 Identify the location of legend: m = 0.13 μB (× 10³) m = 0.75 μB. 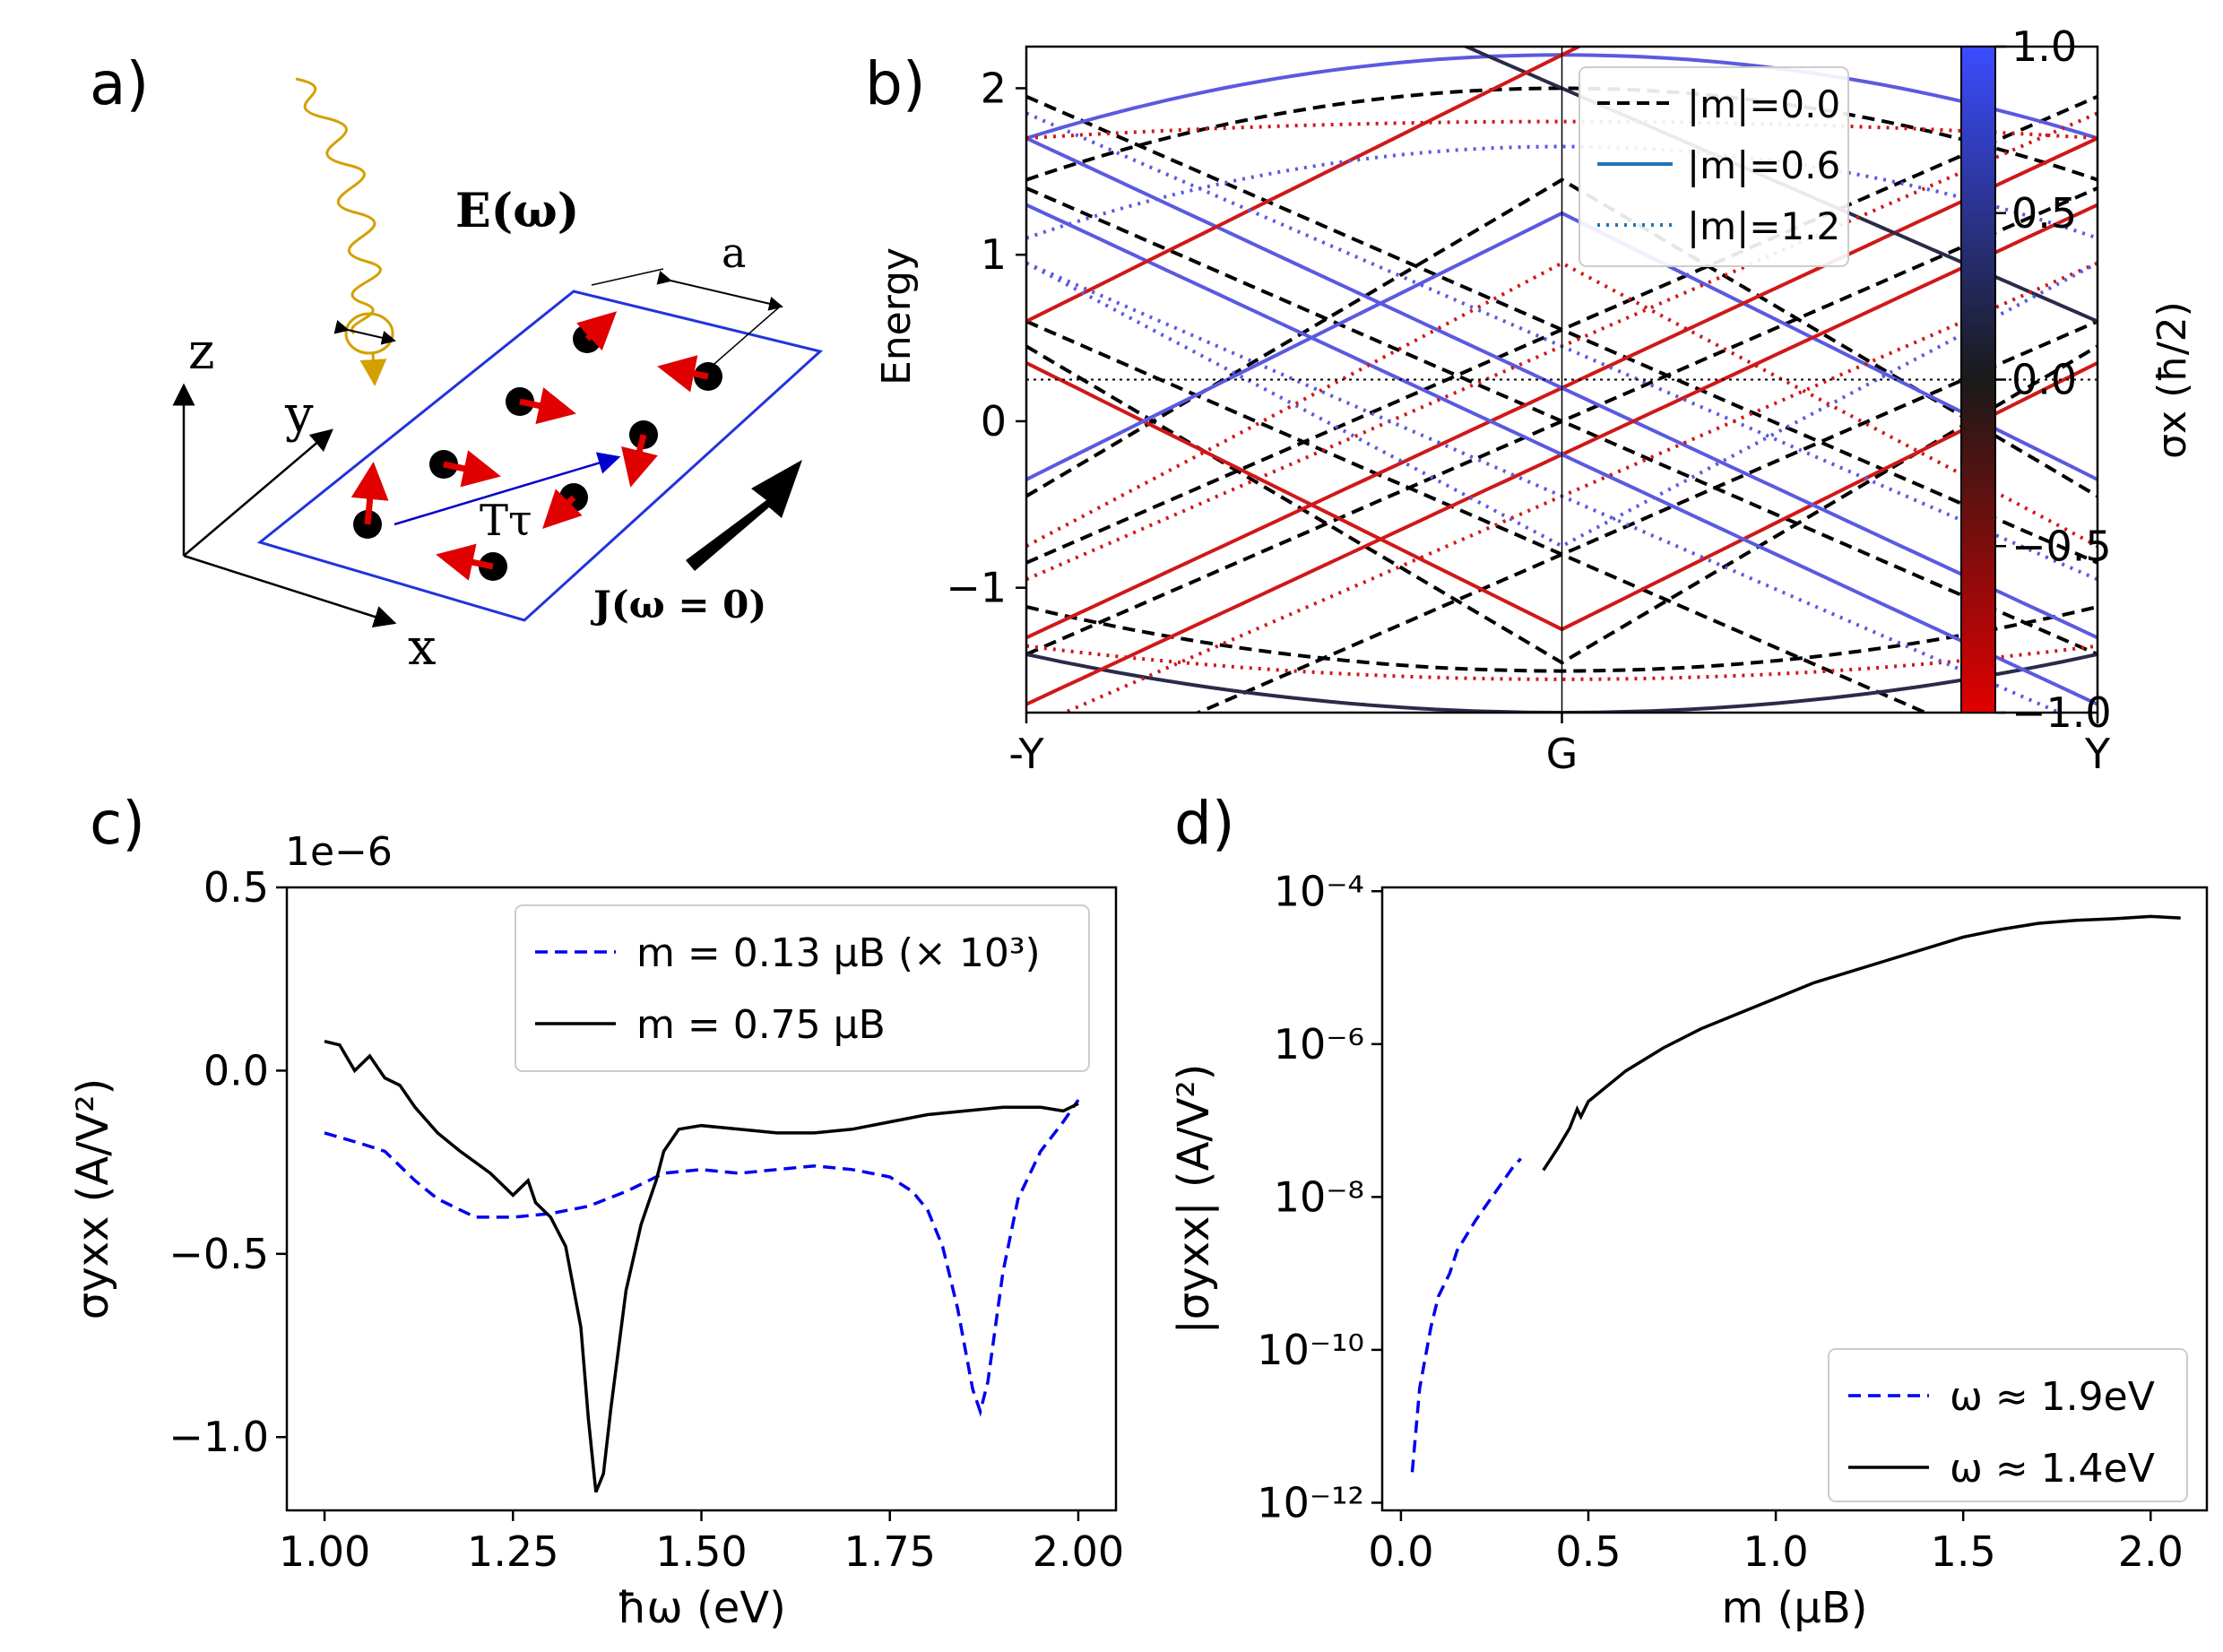
(802, 988).